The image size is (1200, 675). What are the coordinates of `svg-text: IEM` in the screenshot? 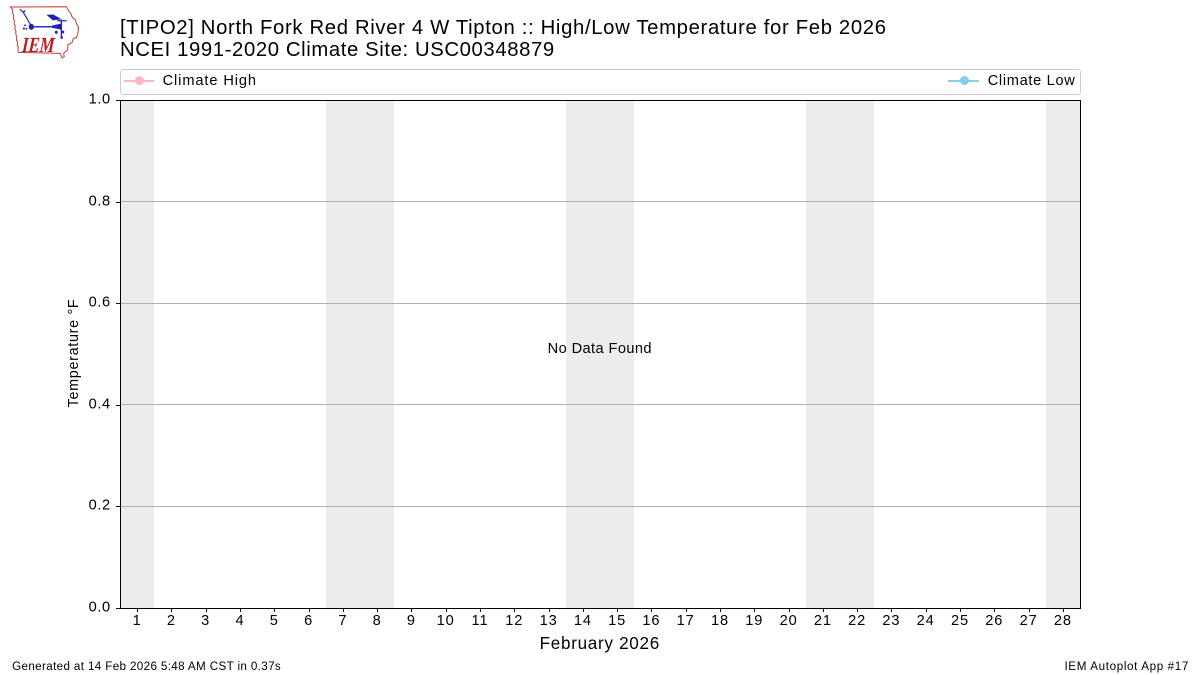 It's located at (38, 45).